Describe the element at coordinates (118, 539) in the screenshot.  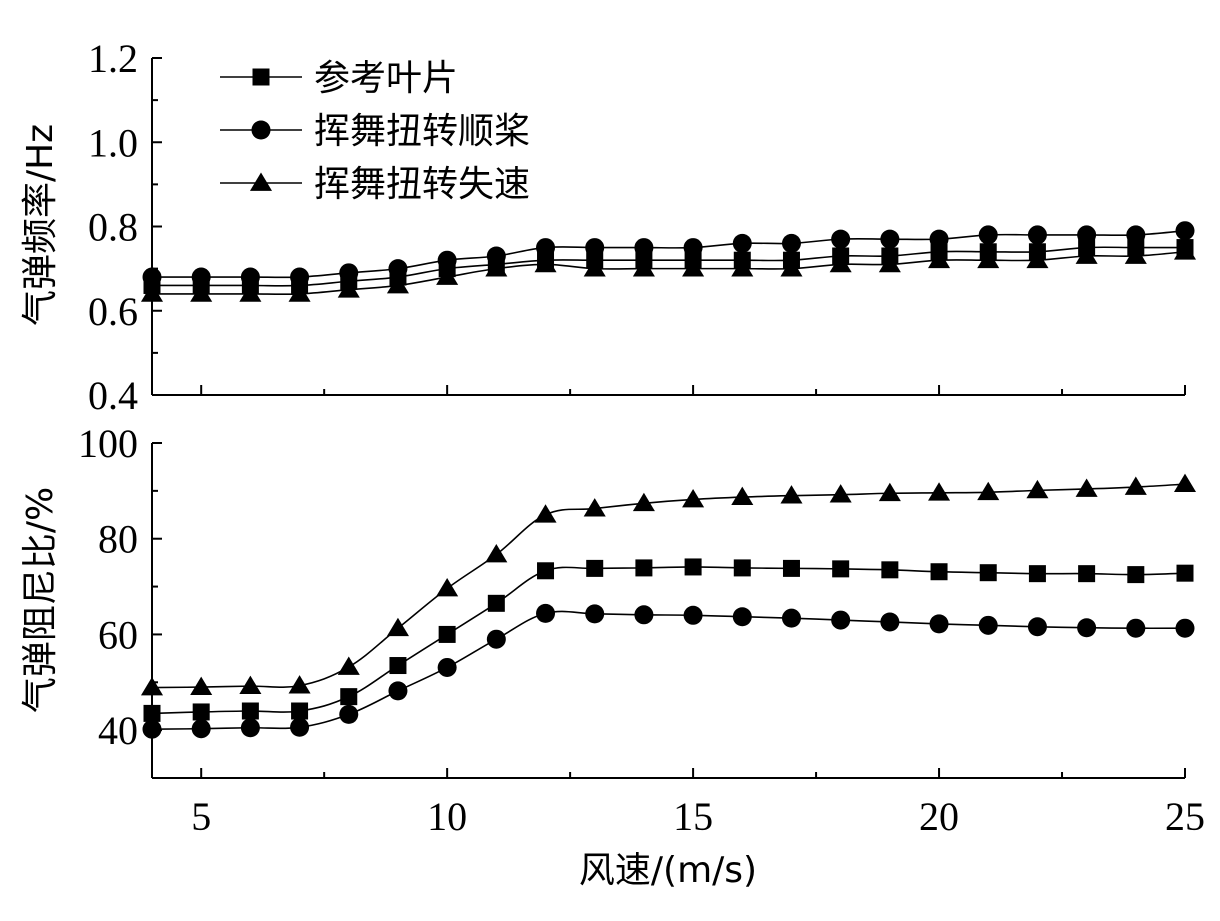
I see `damping-y-tick-label: 80` at that location.